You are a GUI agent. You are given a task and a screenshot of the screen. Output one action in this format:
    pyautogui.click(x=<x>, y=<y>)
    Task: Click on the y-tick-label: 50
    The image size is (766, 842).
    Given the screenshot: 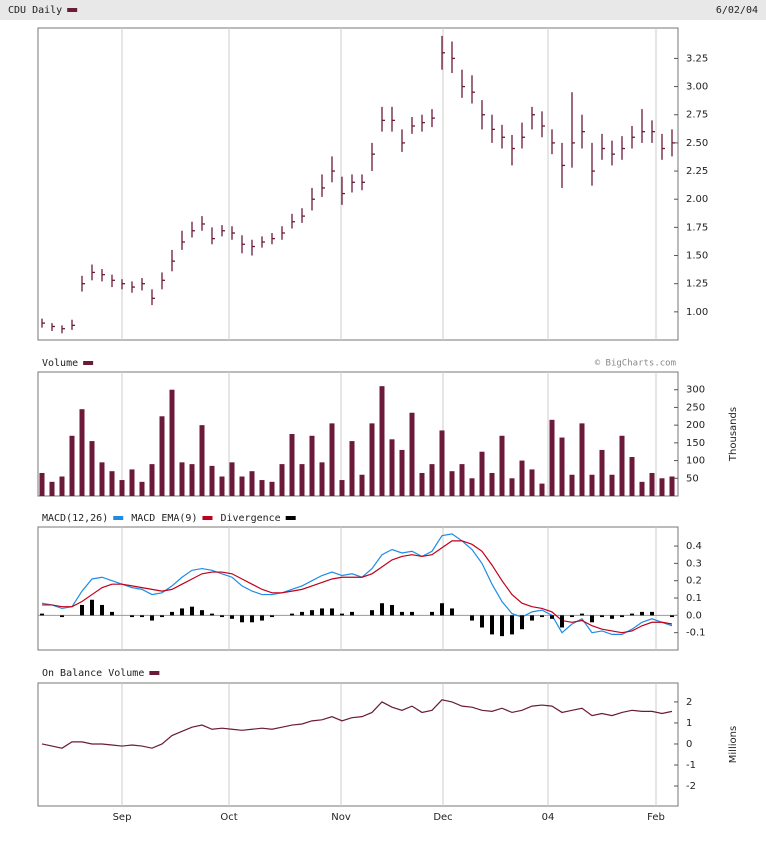 What is the action you would take?
    pyautogui.click(x=692, y=478)
    